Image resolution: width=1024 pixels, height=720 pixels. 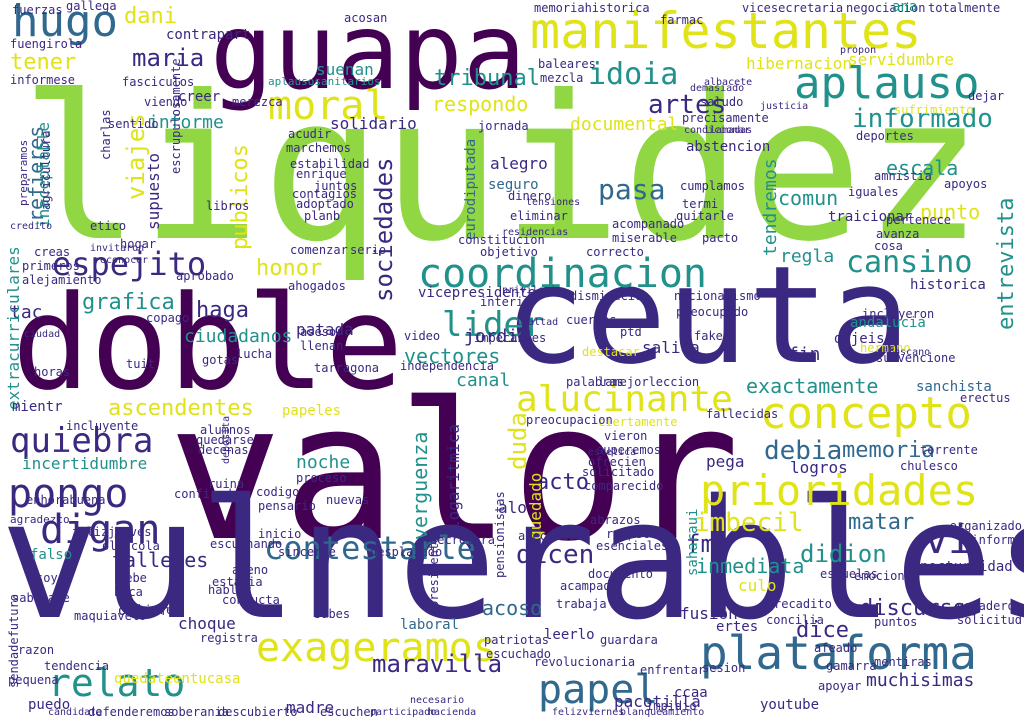 What do you see at coordinates (121, 260) in the screenshot?
I see `word-reconocer: reconocer` at bounding box center [121, 260].